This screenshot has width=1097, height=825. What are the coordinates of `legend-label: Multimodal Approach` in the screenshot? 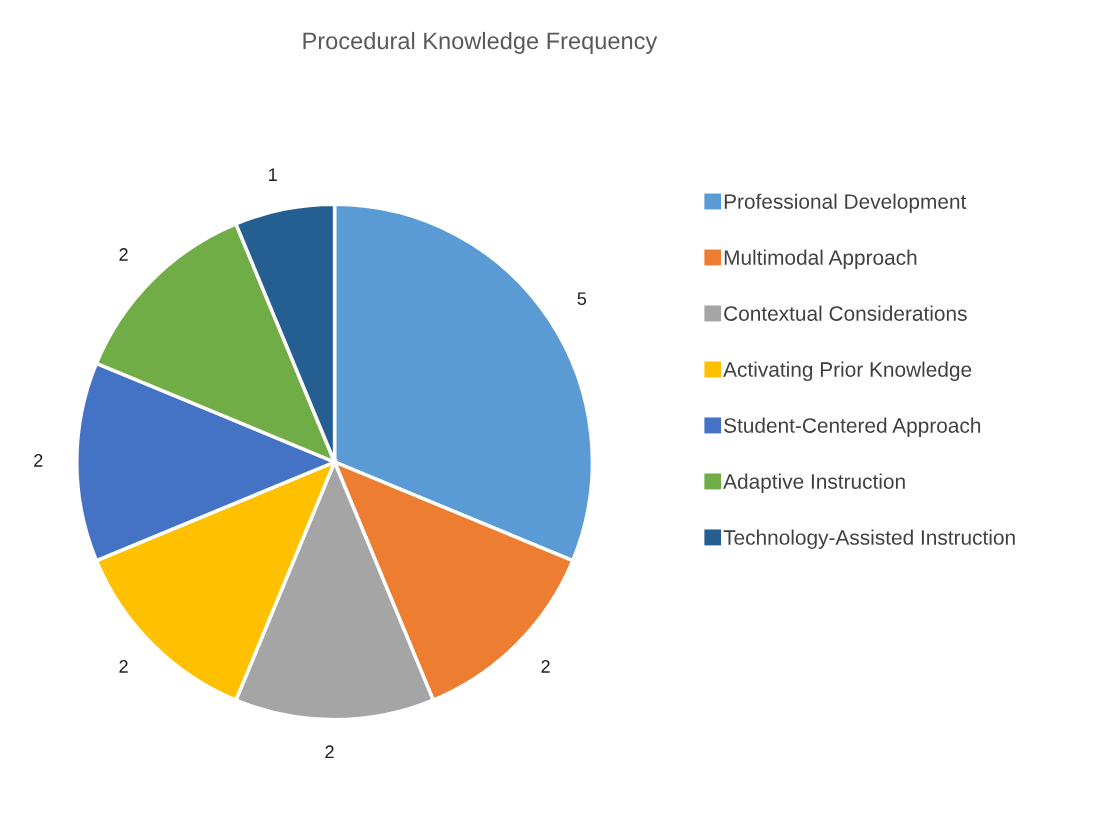 It's located at (820, 259).